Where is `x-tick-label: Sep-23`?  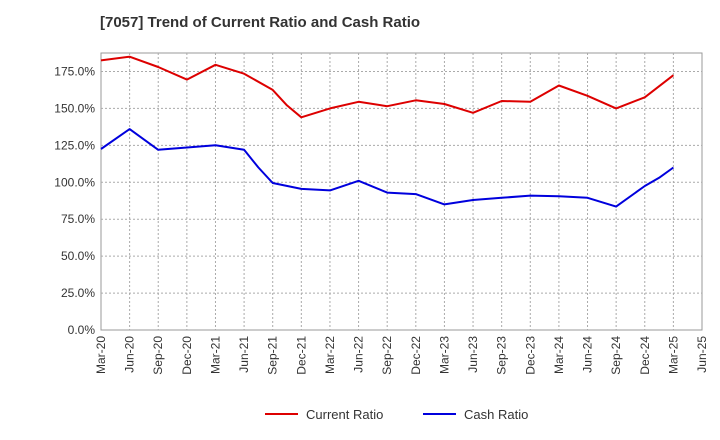 x-tick-label: Sep-23 is located at coordinates (502, 355).